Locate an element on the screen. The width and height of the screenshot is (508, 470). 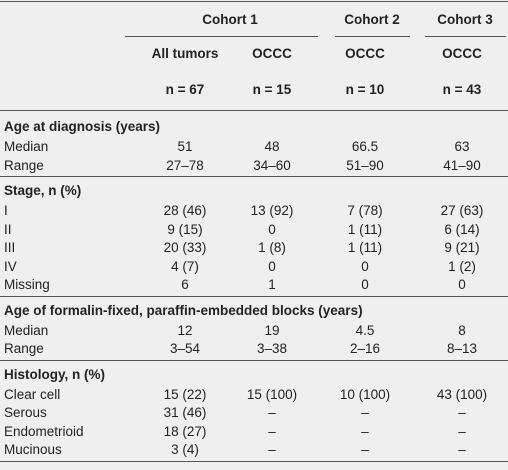
cell: 12 is located at coordinates (185, 330).